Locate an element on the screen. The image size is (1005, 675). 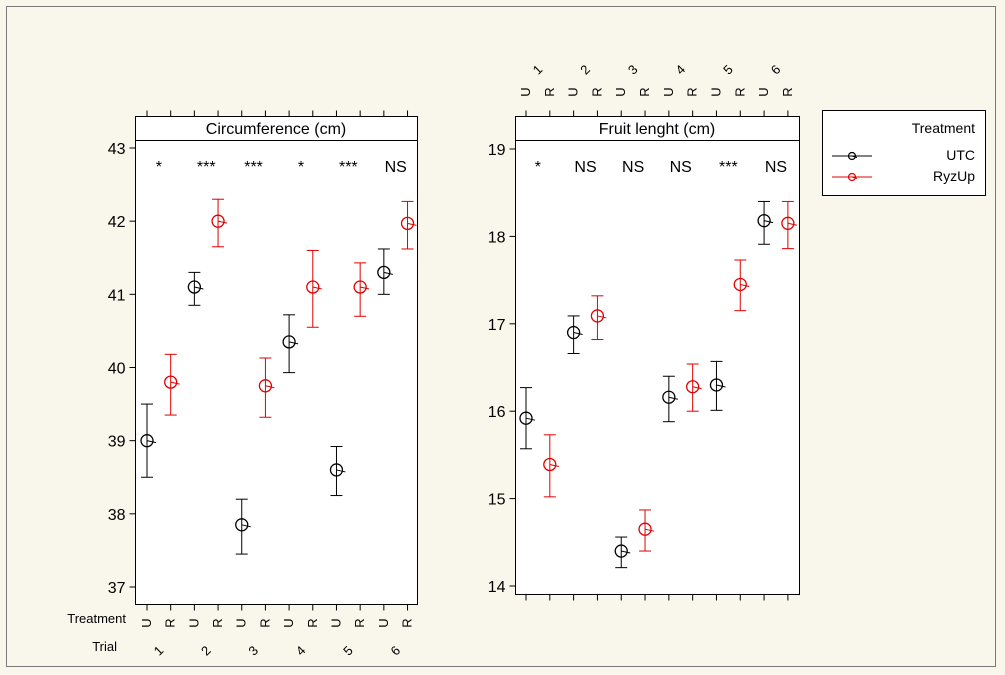
y-tick-label: 40 is located at coordinates (117, 369).